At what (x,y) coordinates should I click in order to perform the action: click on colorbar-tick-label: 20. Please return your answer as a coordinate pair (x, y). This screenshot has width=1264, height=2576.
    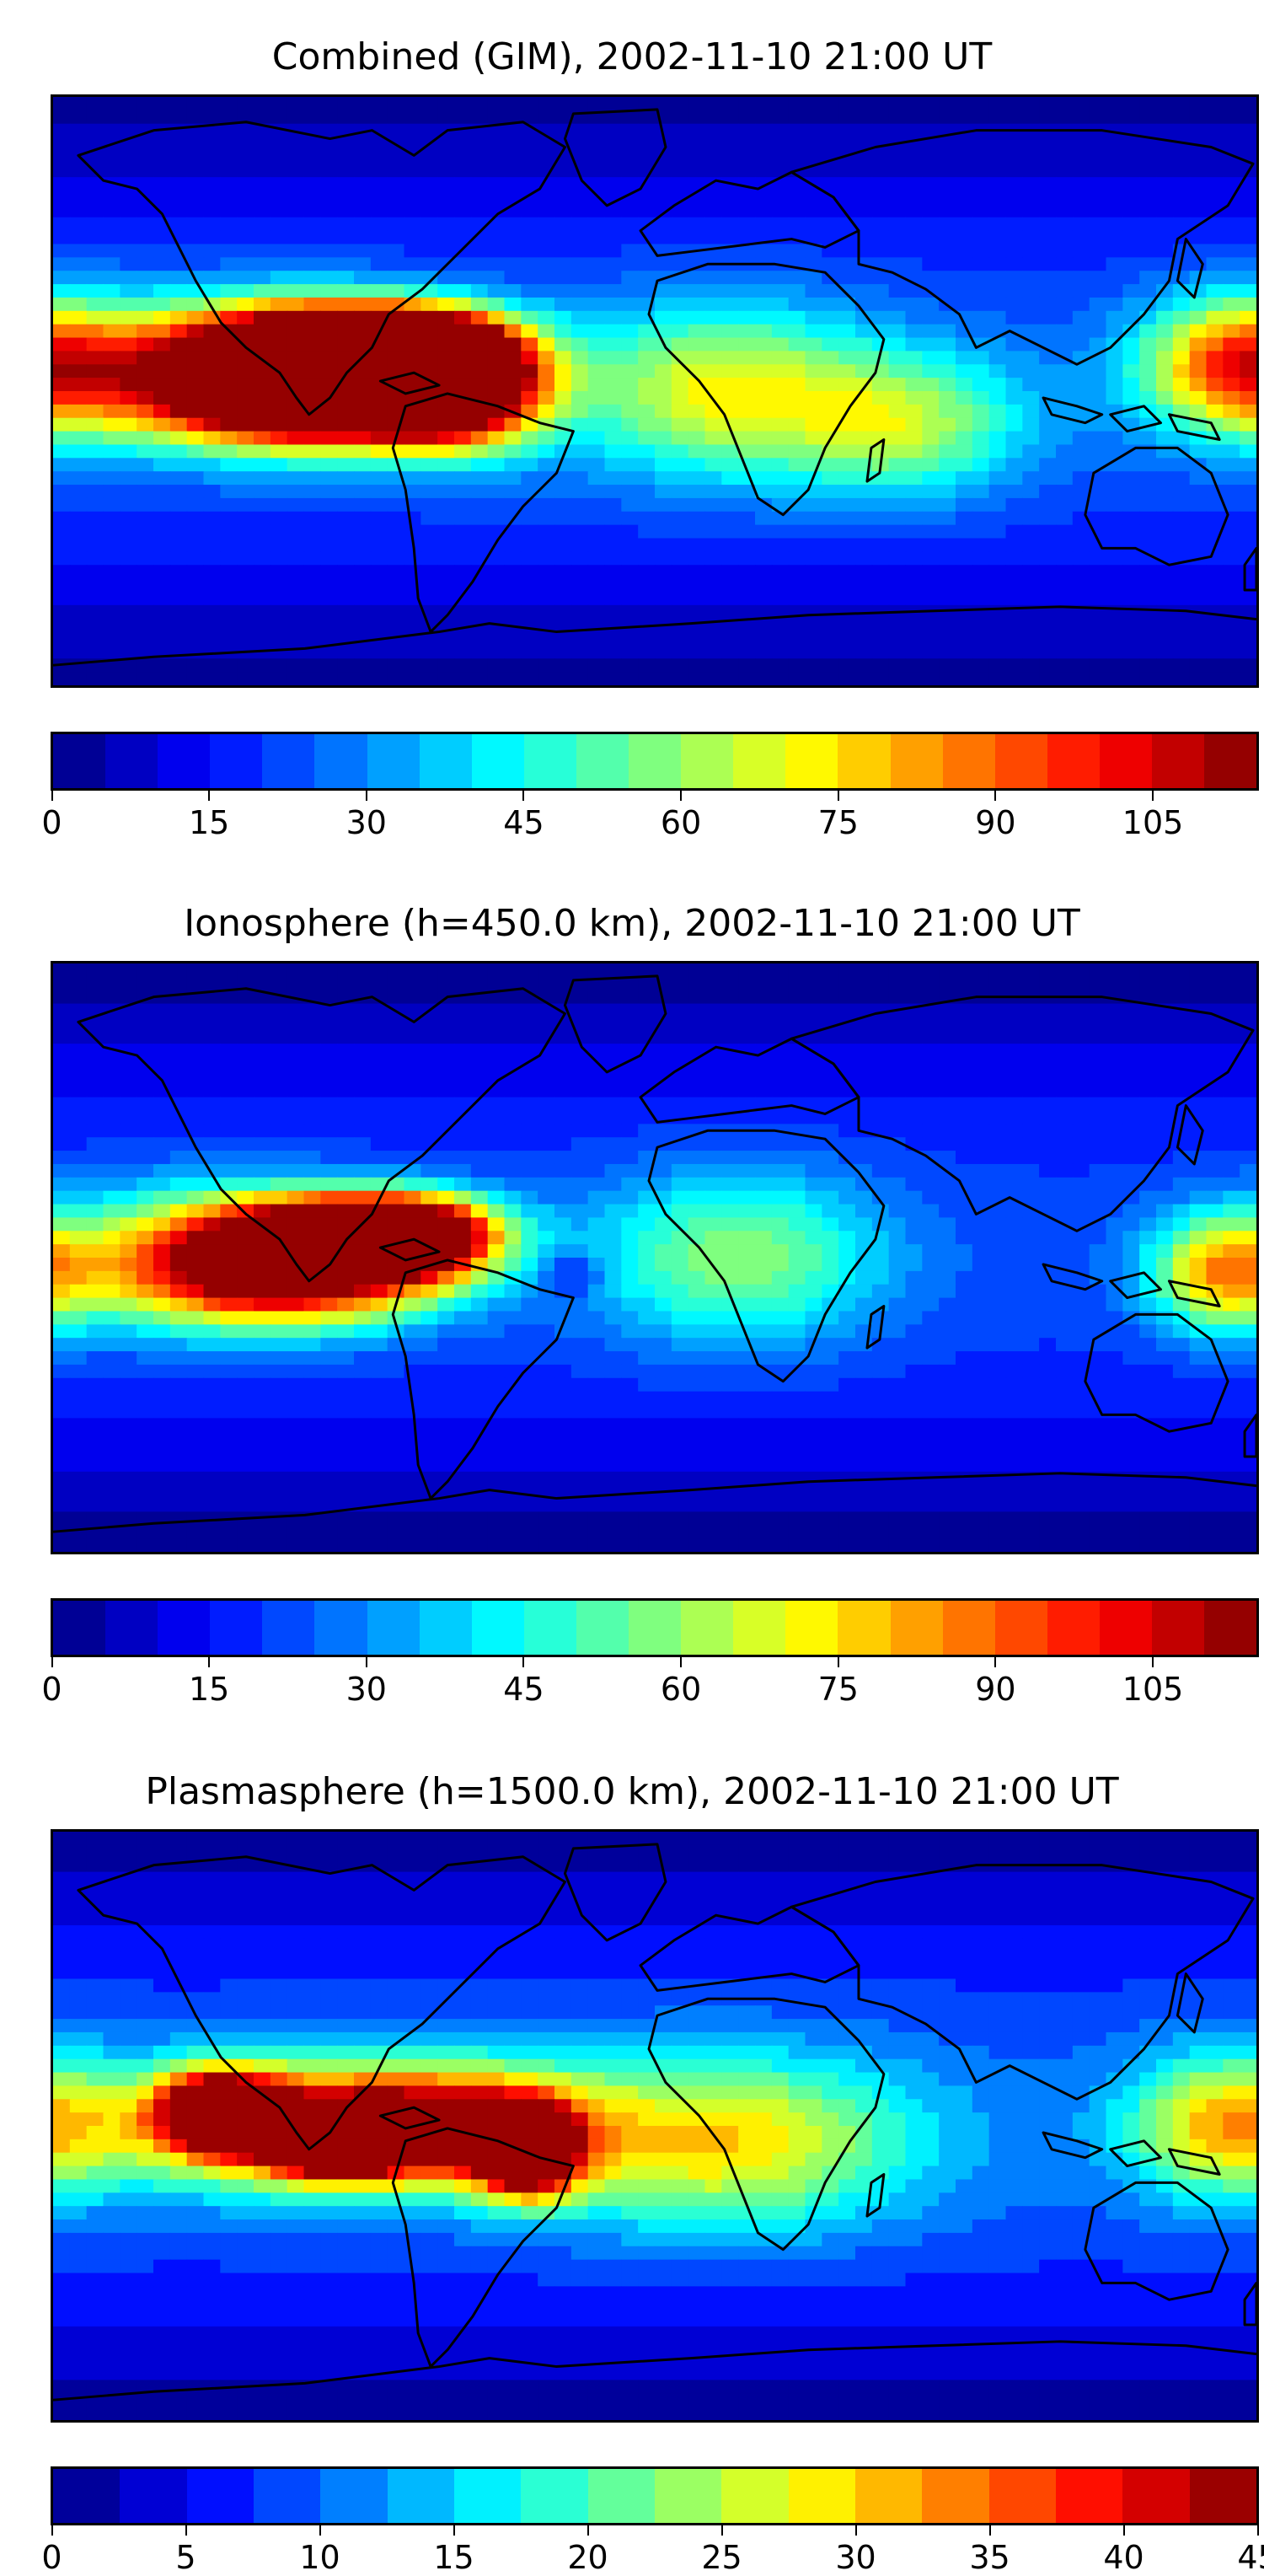
    Looking at the image, I should click on (588, 2557).